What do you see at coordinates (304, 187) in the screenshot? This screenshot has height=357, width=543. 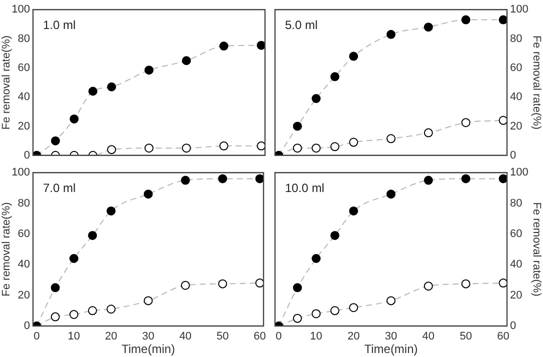 I see `annotation: 10.0 ml` at bounding box center [304, 187].